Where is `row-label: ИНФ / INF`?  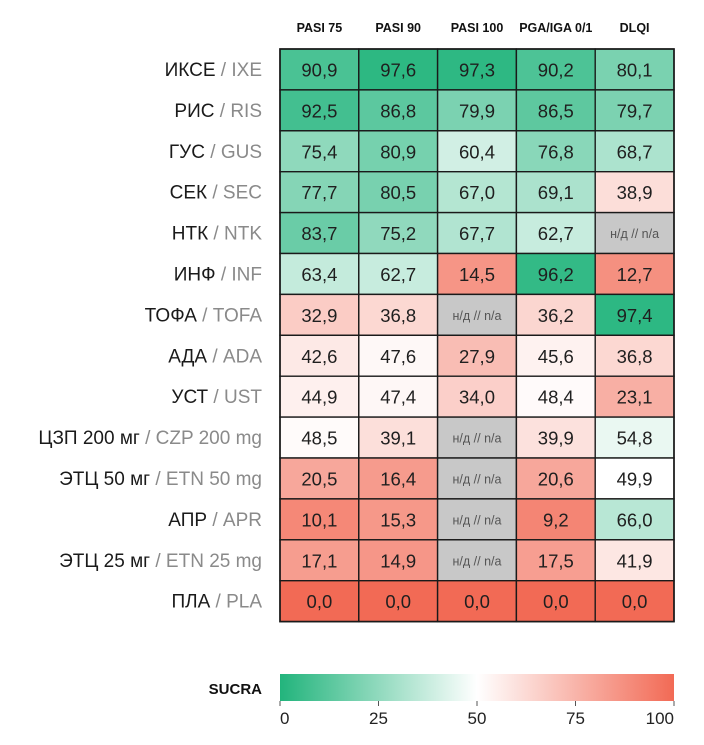 row-label: ИНФ / INF is located at coordinates (218, 274).